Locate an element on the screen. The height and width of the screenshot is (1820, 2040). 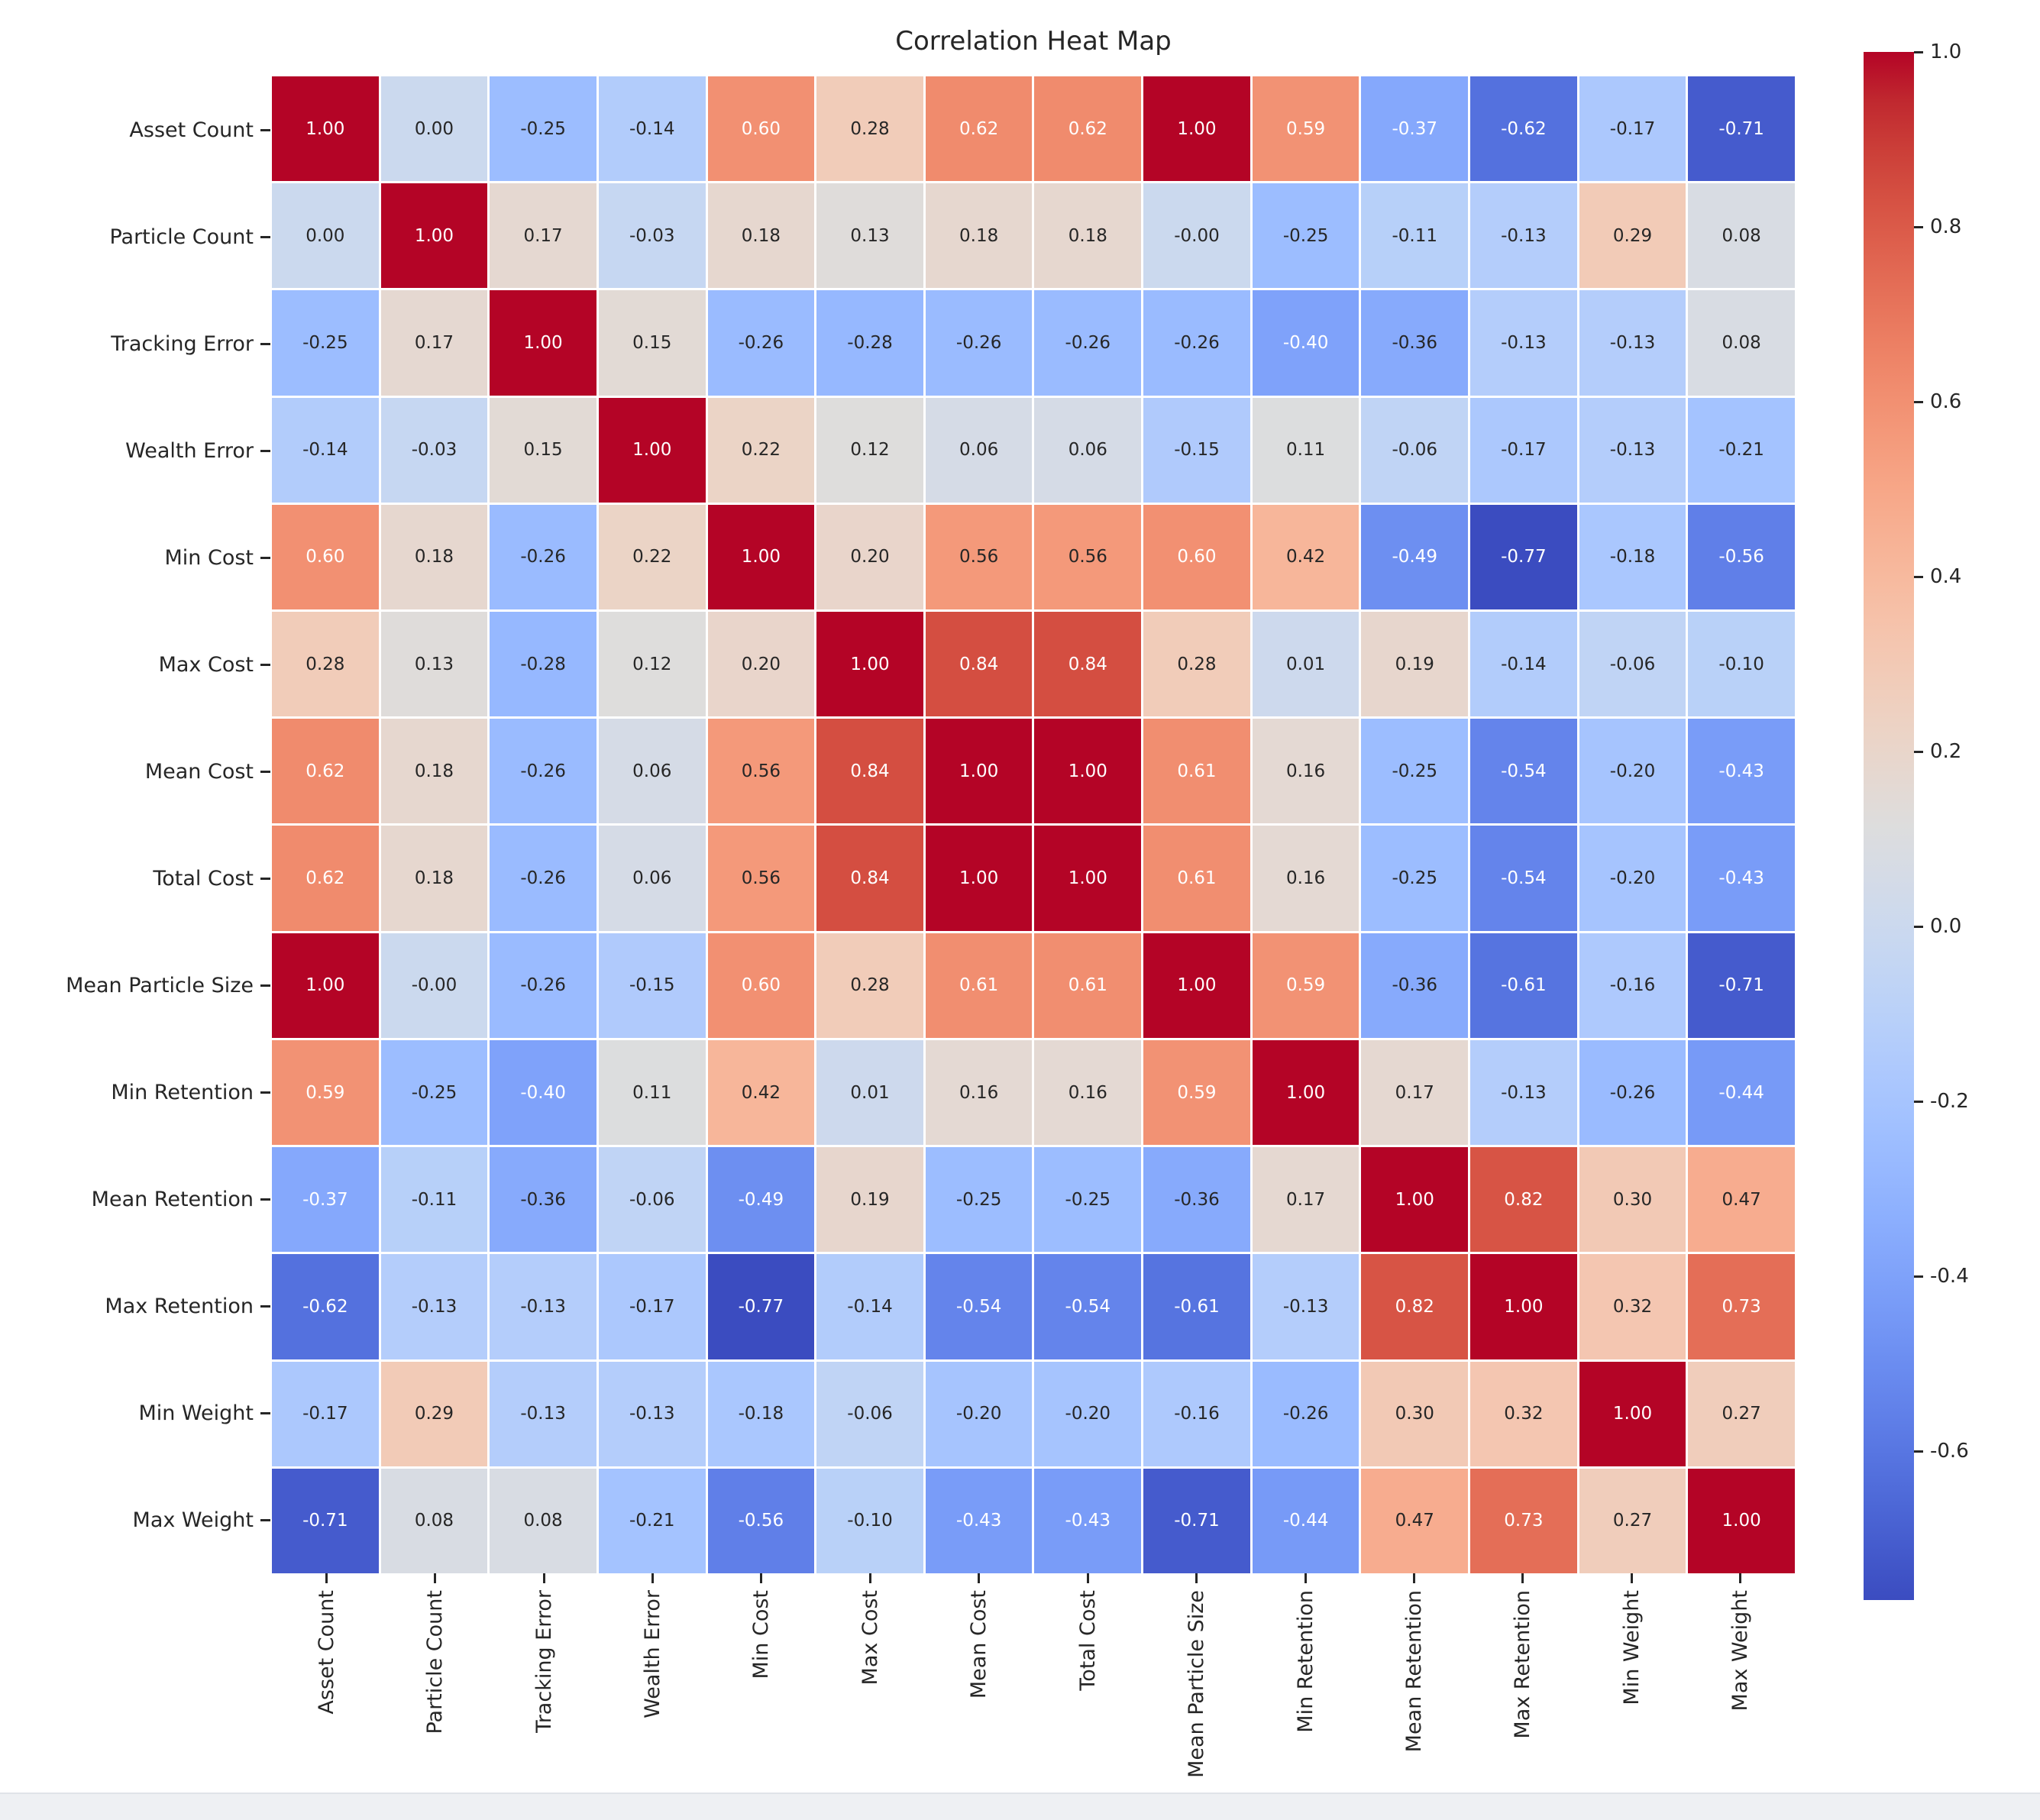
row-label-text: Max Retention is located at coordinates (179, 1306).